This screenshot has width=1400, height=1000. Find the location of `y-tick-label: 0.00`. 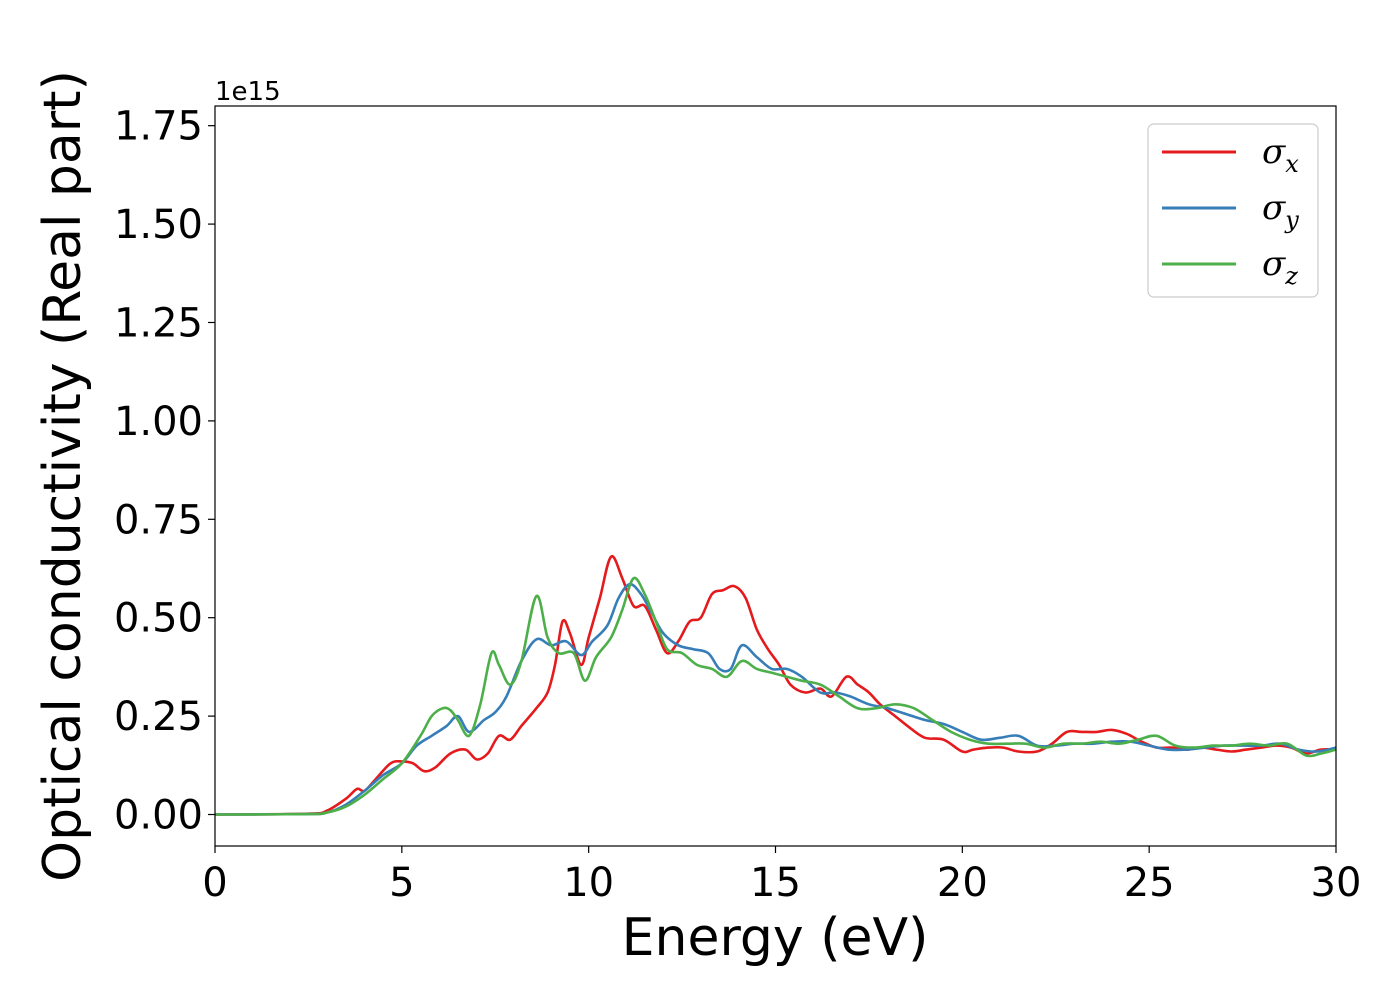

y-tick-label: 0.00 is located at coordinates (158, 816).